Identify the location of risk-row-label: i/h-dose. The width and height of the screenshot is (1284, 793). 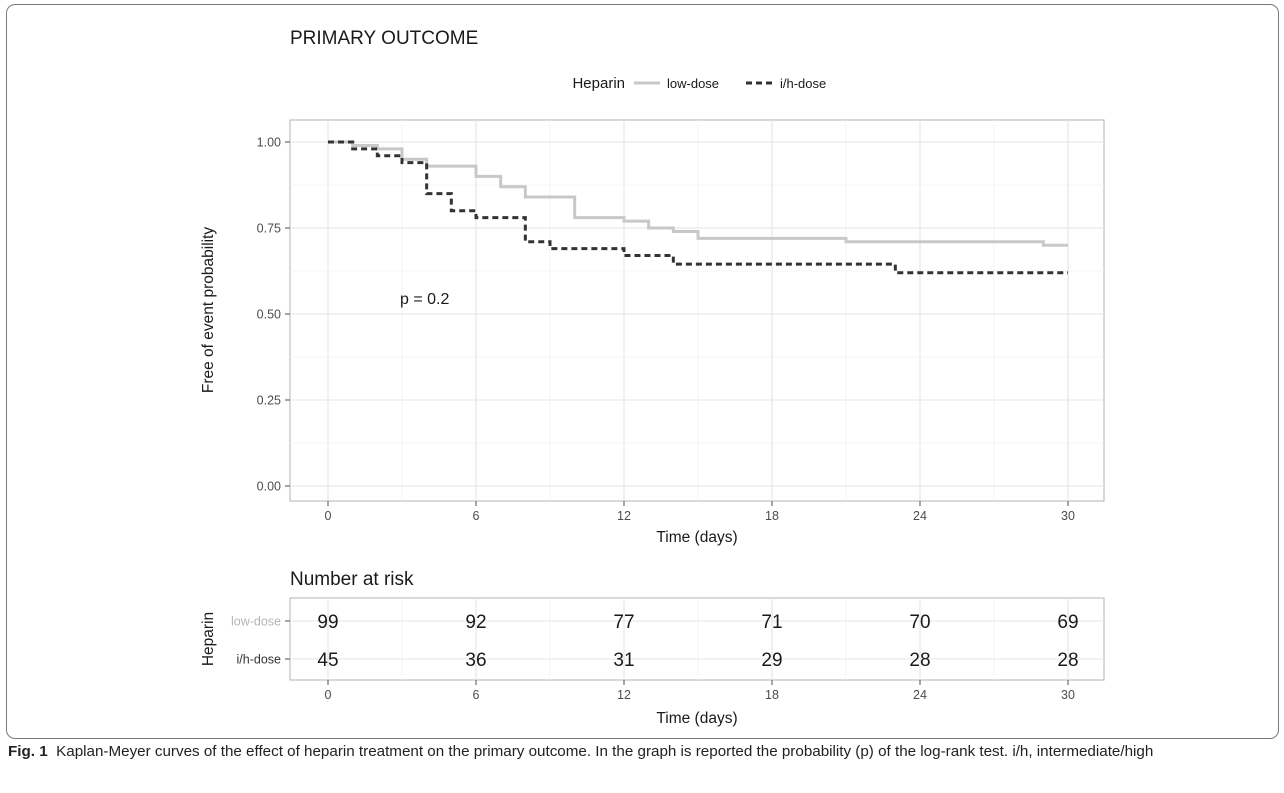
(259, 660).